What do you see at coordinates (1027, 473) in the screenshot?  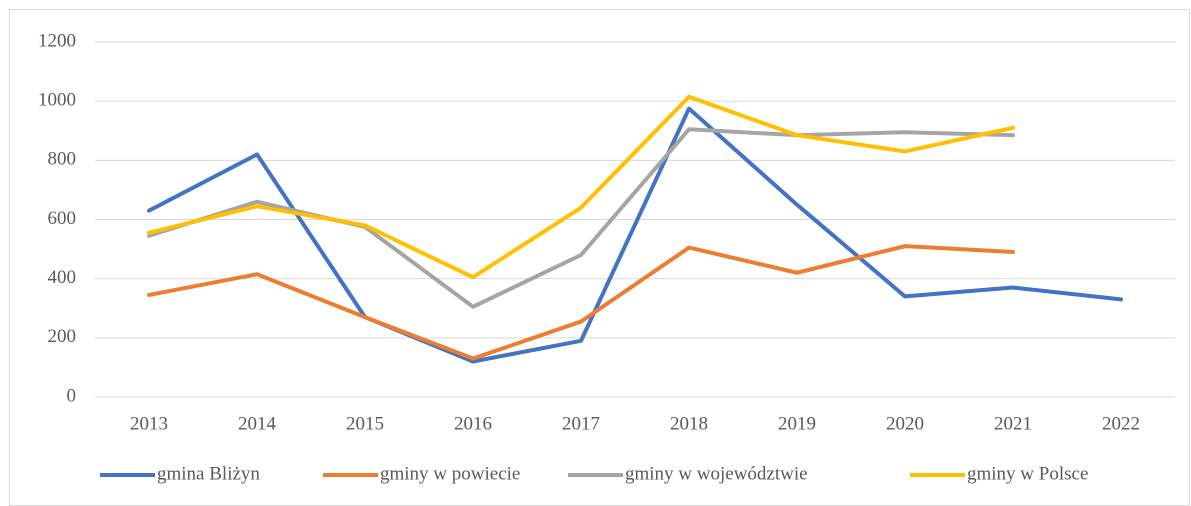 I see `legend-label: gminy w Polsce` at bounding box center [1027, 473].